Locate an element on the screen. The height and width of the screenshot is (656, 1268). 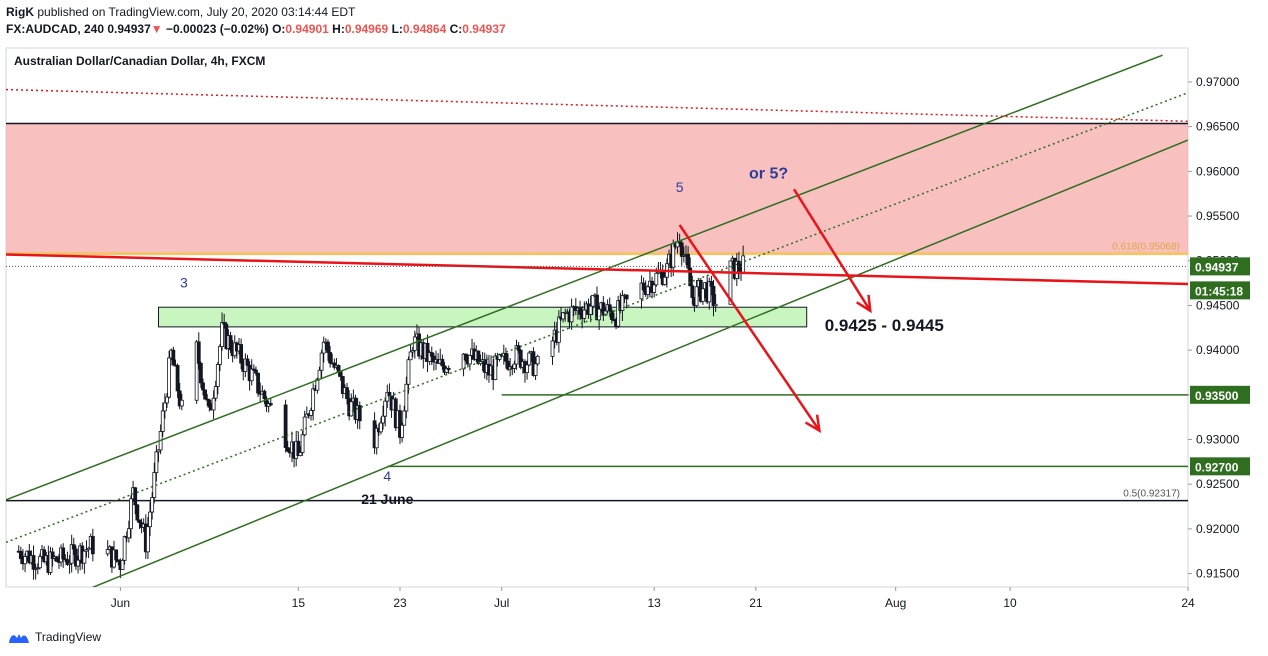
x-tick-label: 23 is located at coordinates (400, 603).